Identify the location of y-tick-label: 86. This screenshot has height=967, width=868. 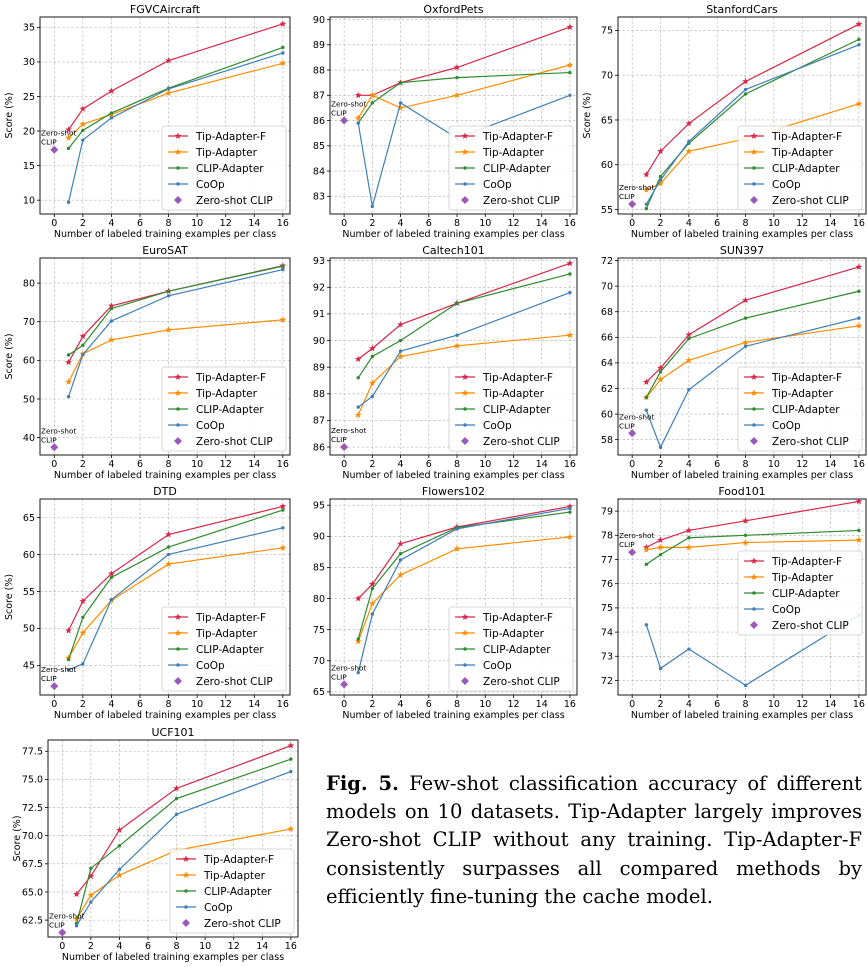
(319, 447).